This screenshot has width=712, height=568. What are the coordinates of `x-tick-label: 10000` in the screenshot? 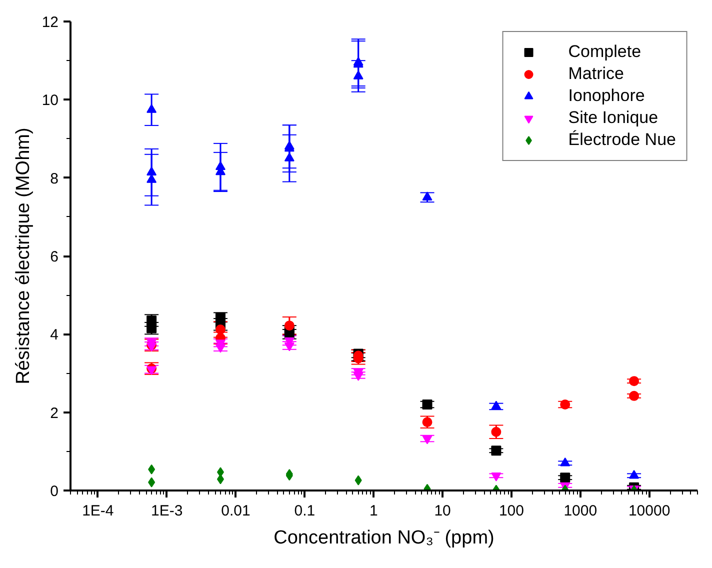 It's located at (649, 511).